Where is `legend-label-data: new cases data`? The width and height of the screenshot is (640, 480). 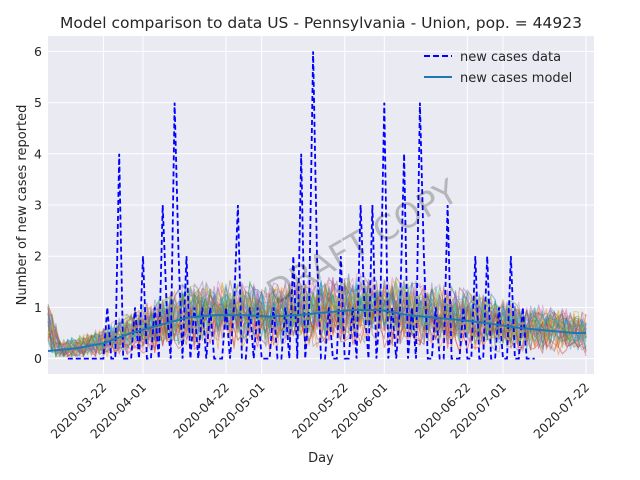 legend-label-data: new cases data is located at coordinates (510, 57).